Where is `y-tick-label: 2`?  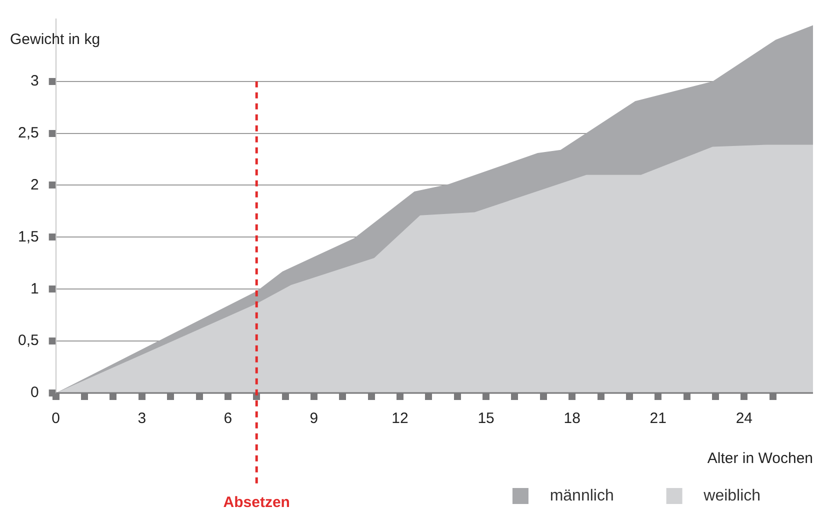 y-tick-label: 2 is located at coordinates (34, 185).